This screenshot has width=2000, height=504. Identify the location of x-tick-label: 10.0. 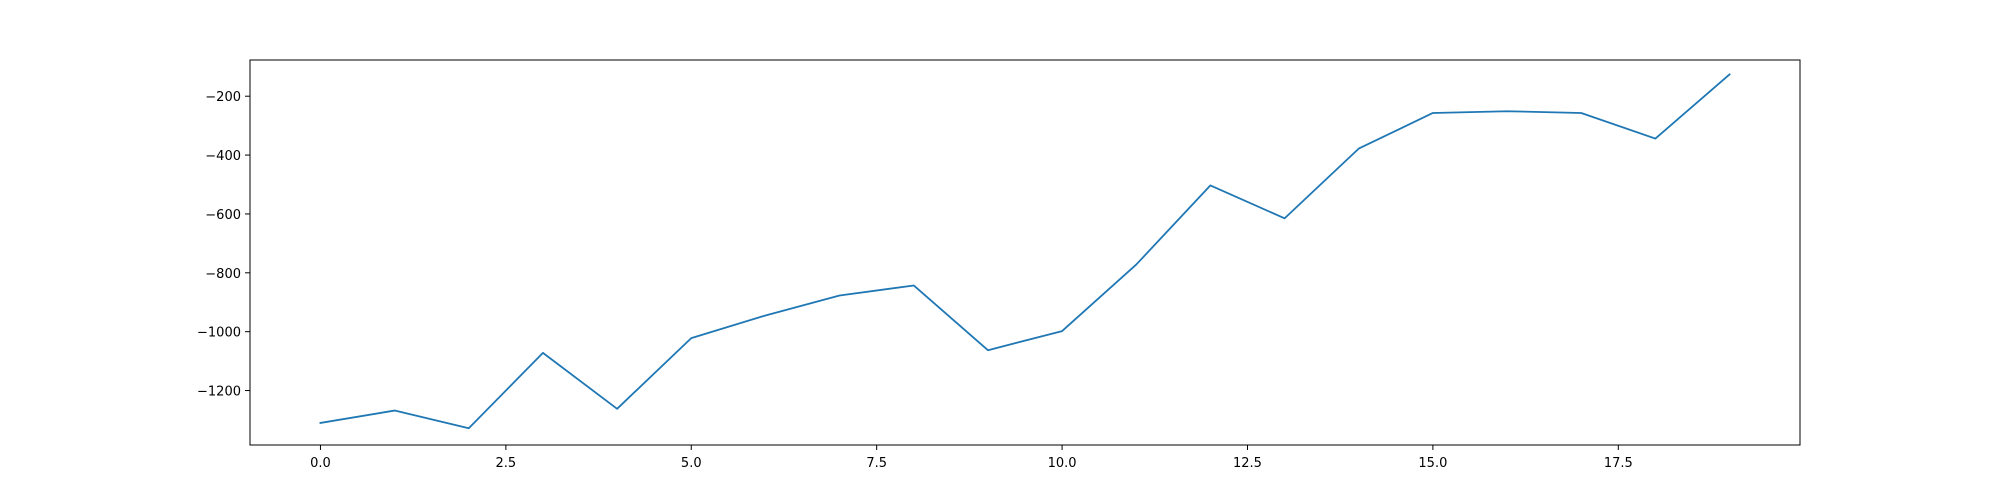
(1062, 463).